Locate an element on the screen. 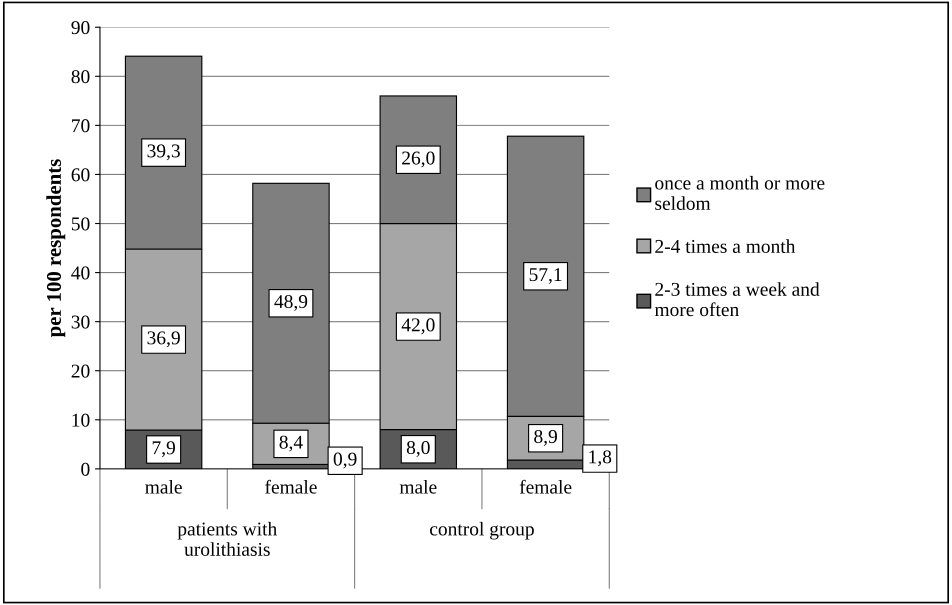 Image resolution: width=952 pixels, height=605 pixels. data-label: 48,9 is located at coordinates (291, 303).